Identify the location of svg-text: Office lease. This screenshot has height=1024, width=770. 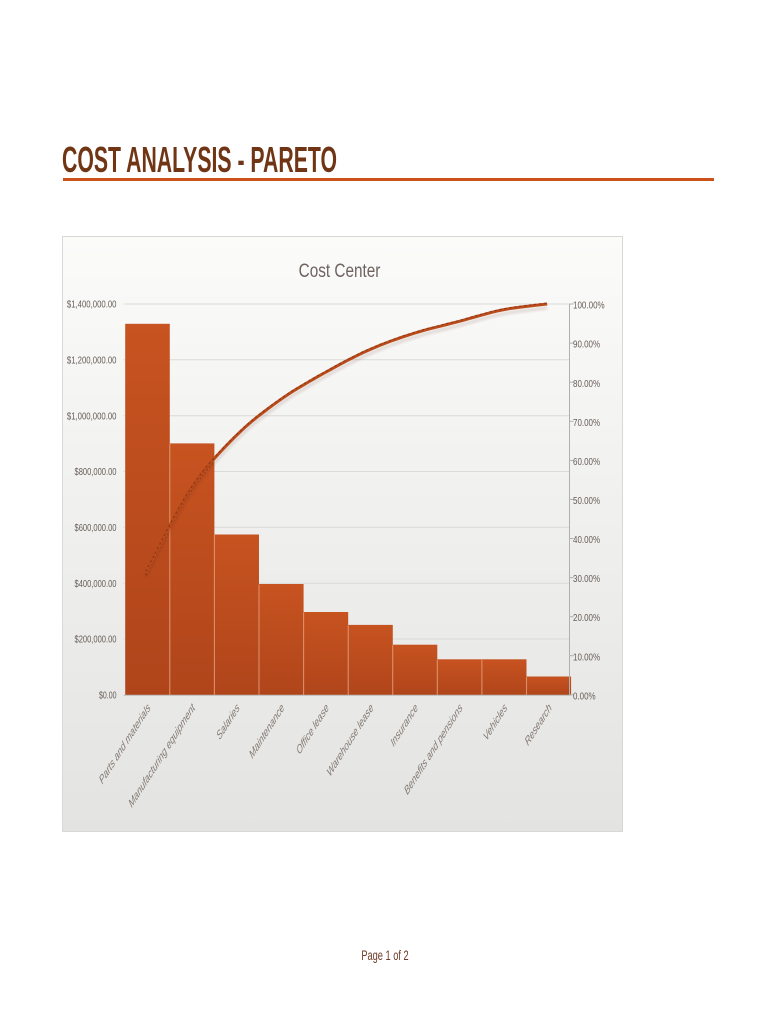
(313, 730).